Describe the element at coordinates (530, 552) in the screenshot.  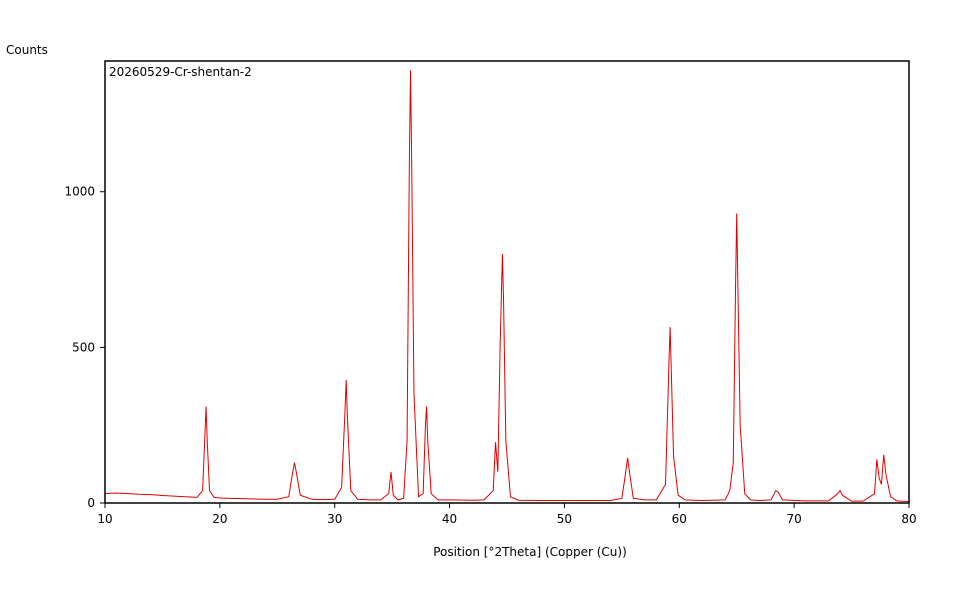
I see `x-axis-label: Position [°2Theta] (Copper (Cu))` at that location.